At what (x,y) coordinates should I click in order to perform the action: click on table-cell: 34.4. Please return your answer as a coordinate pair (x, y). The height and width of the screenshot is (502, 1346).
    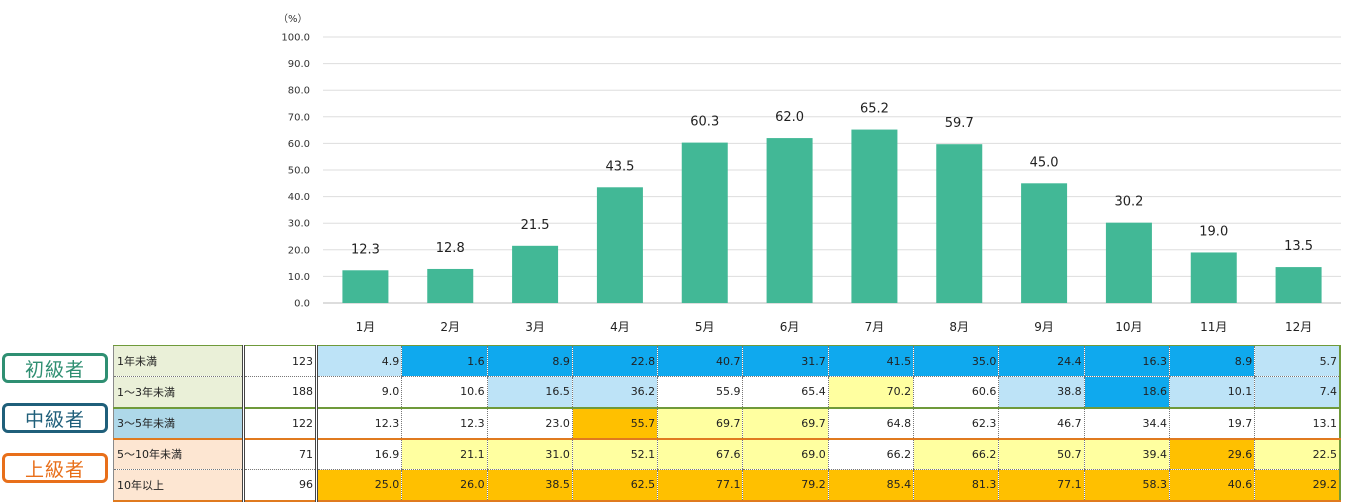
    Looking at the image, I should click on (1126, 423).